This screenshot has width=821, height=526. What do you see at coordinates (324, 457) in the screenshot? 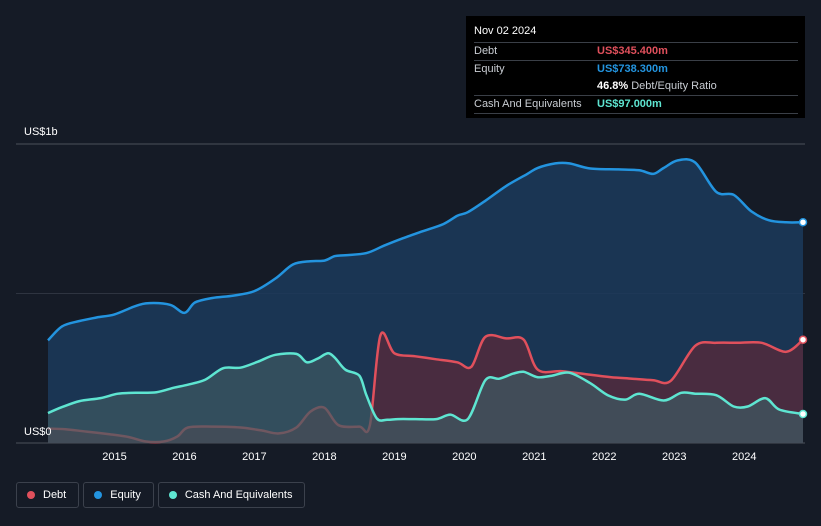
I see `x-tick-label-2018: 2018` at bounding box center [324, 457].